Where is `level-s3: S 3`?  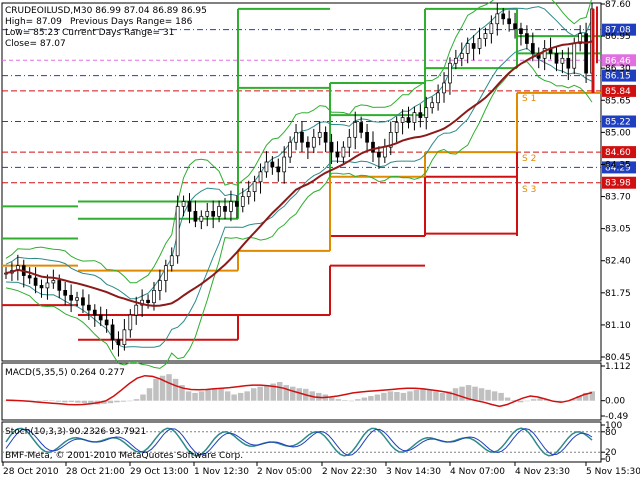 level-s3: S 3 is located at coordinates (529, 190).